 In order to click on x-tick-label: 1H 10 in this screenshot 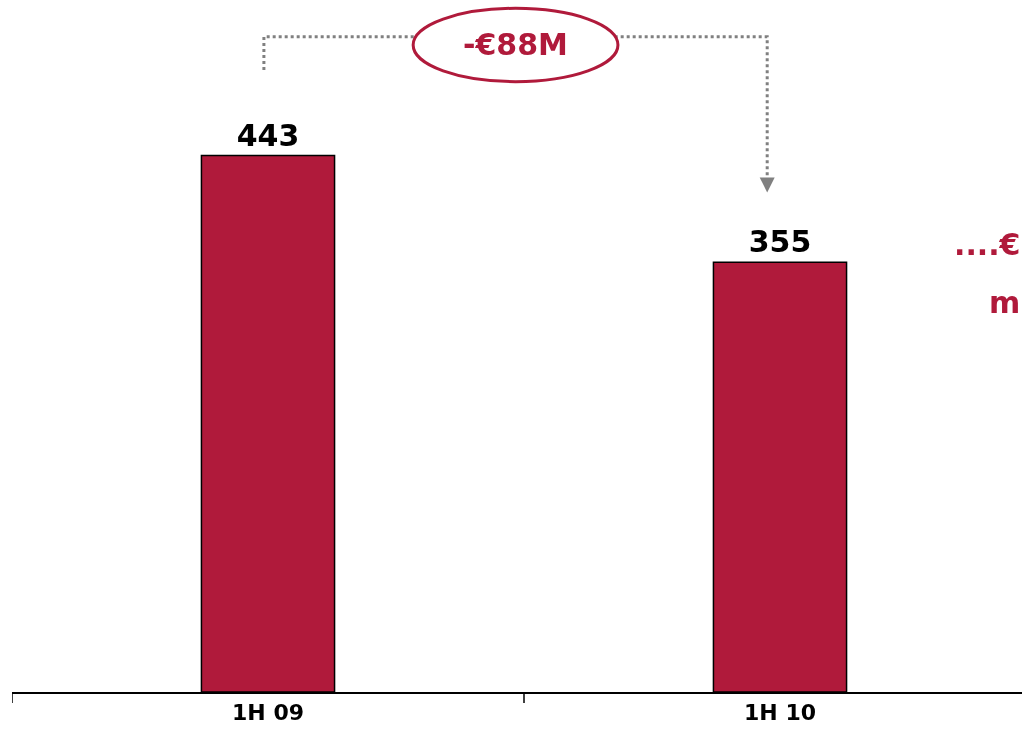, I will do `click(780, 713)`.